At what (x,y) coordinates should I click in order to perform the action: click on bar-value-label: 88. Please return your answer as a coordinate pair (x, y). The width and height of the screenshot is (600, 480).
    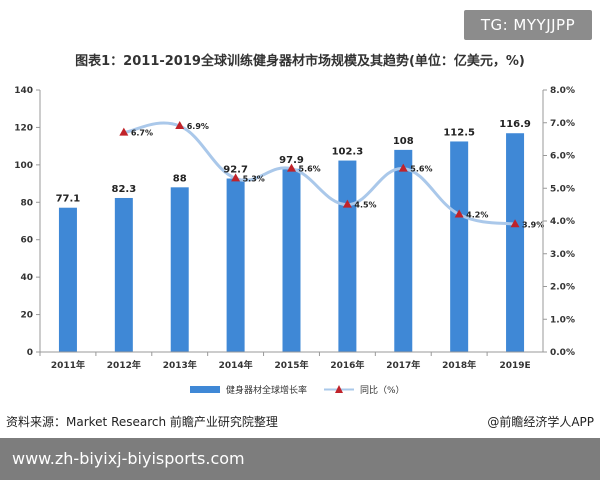
    Looking at the image, I should click on (180, 178).